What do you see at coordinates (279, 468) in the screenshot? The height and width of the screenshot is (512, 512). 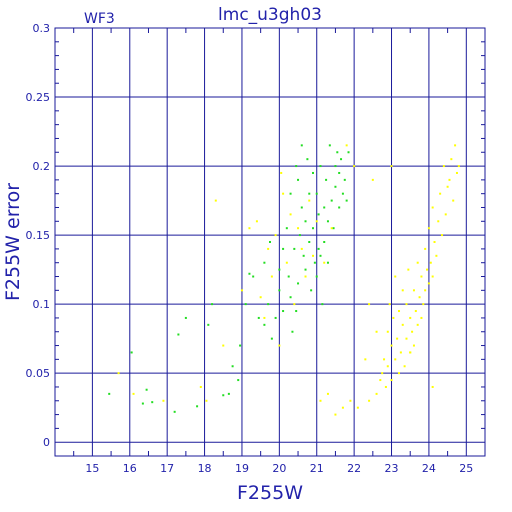 I see `x-tick-label: 20` at bounding box center [279, 468].